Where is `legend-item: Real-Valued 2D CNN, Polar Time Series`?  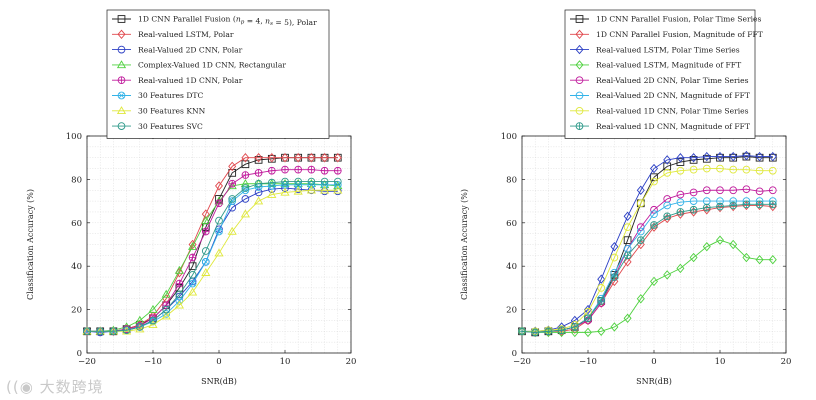 legend-item: Real-Valued 2D CNN, Polar Time Series is located at coordinates (659, 80).